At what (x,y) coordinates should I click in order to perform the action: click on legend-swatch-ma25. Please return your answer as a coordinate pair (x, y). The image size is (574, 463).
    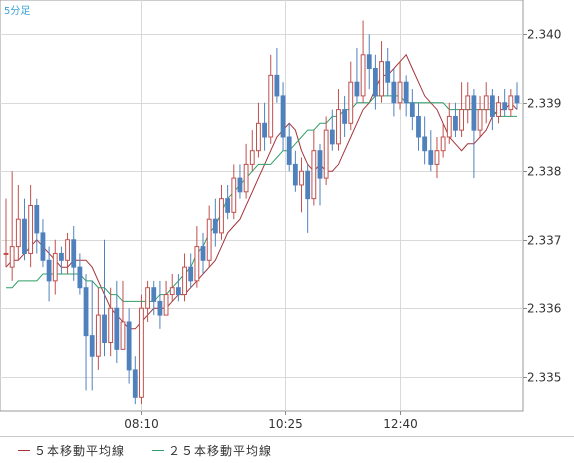
    Looking at the image, I should click on (158, 450).